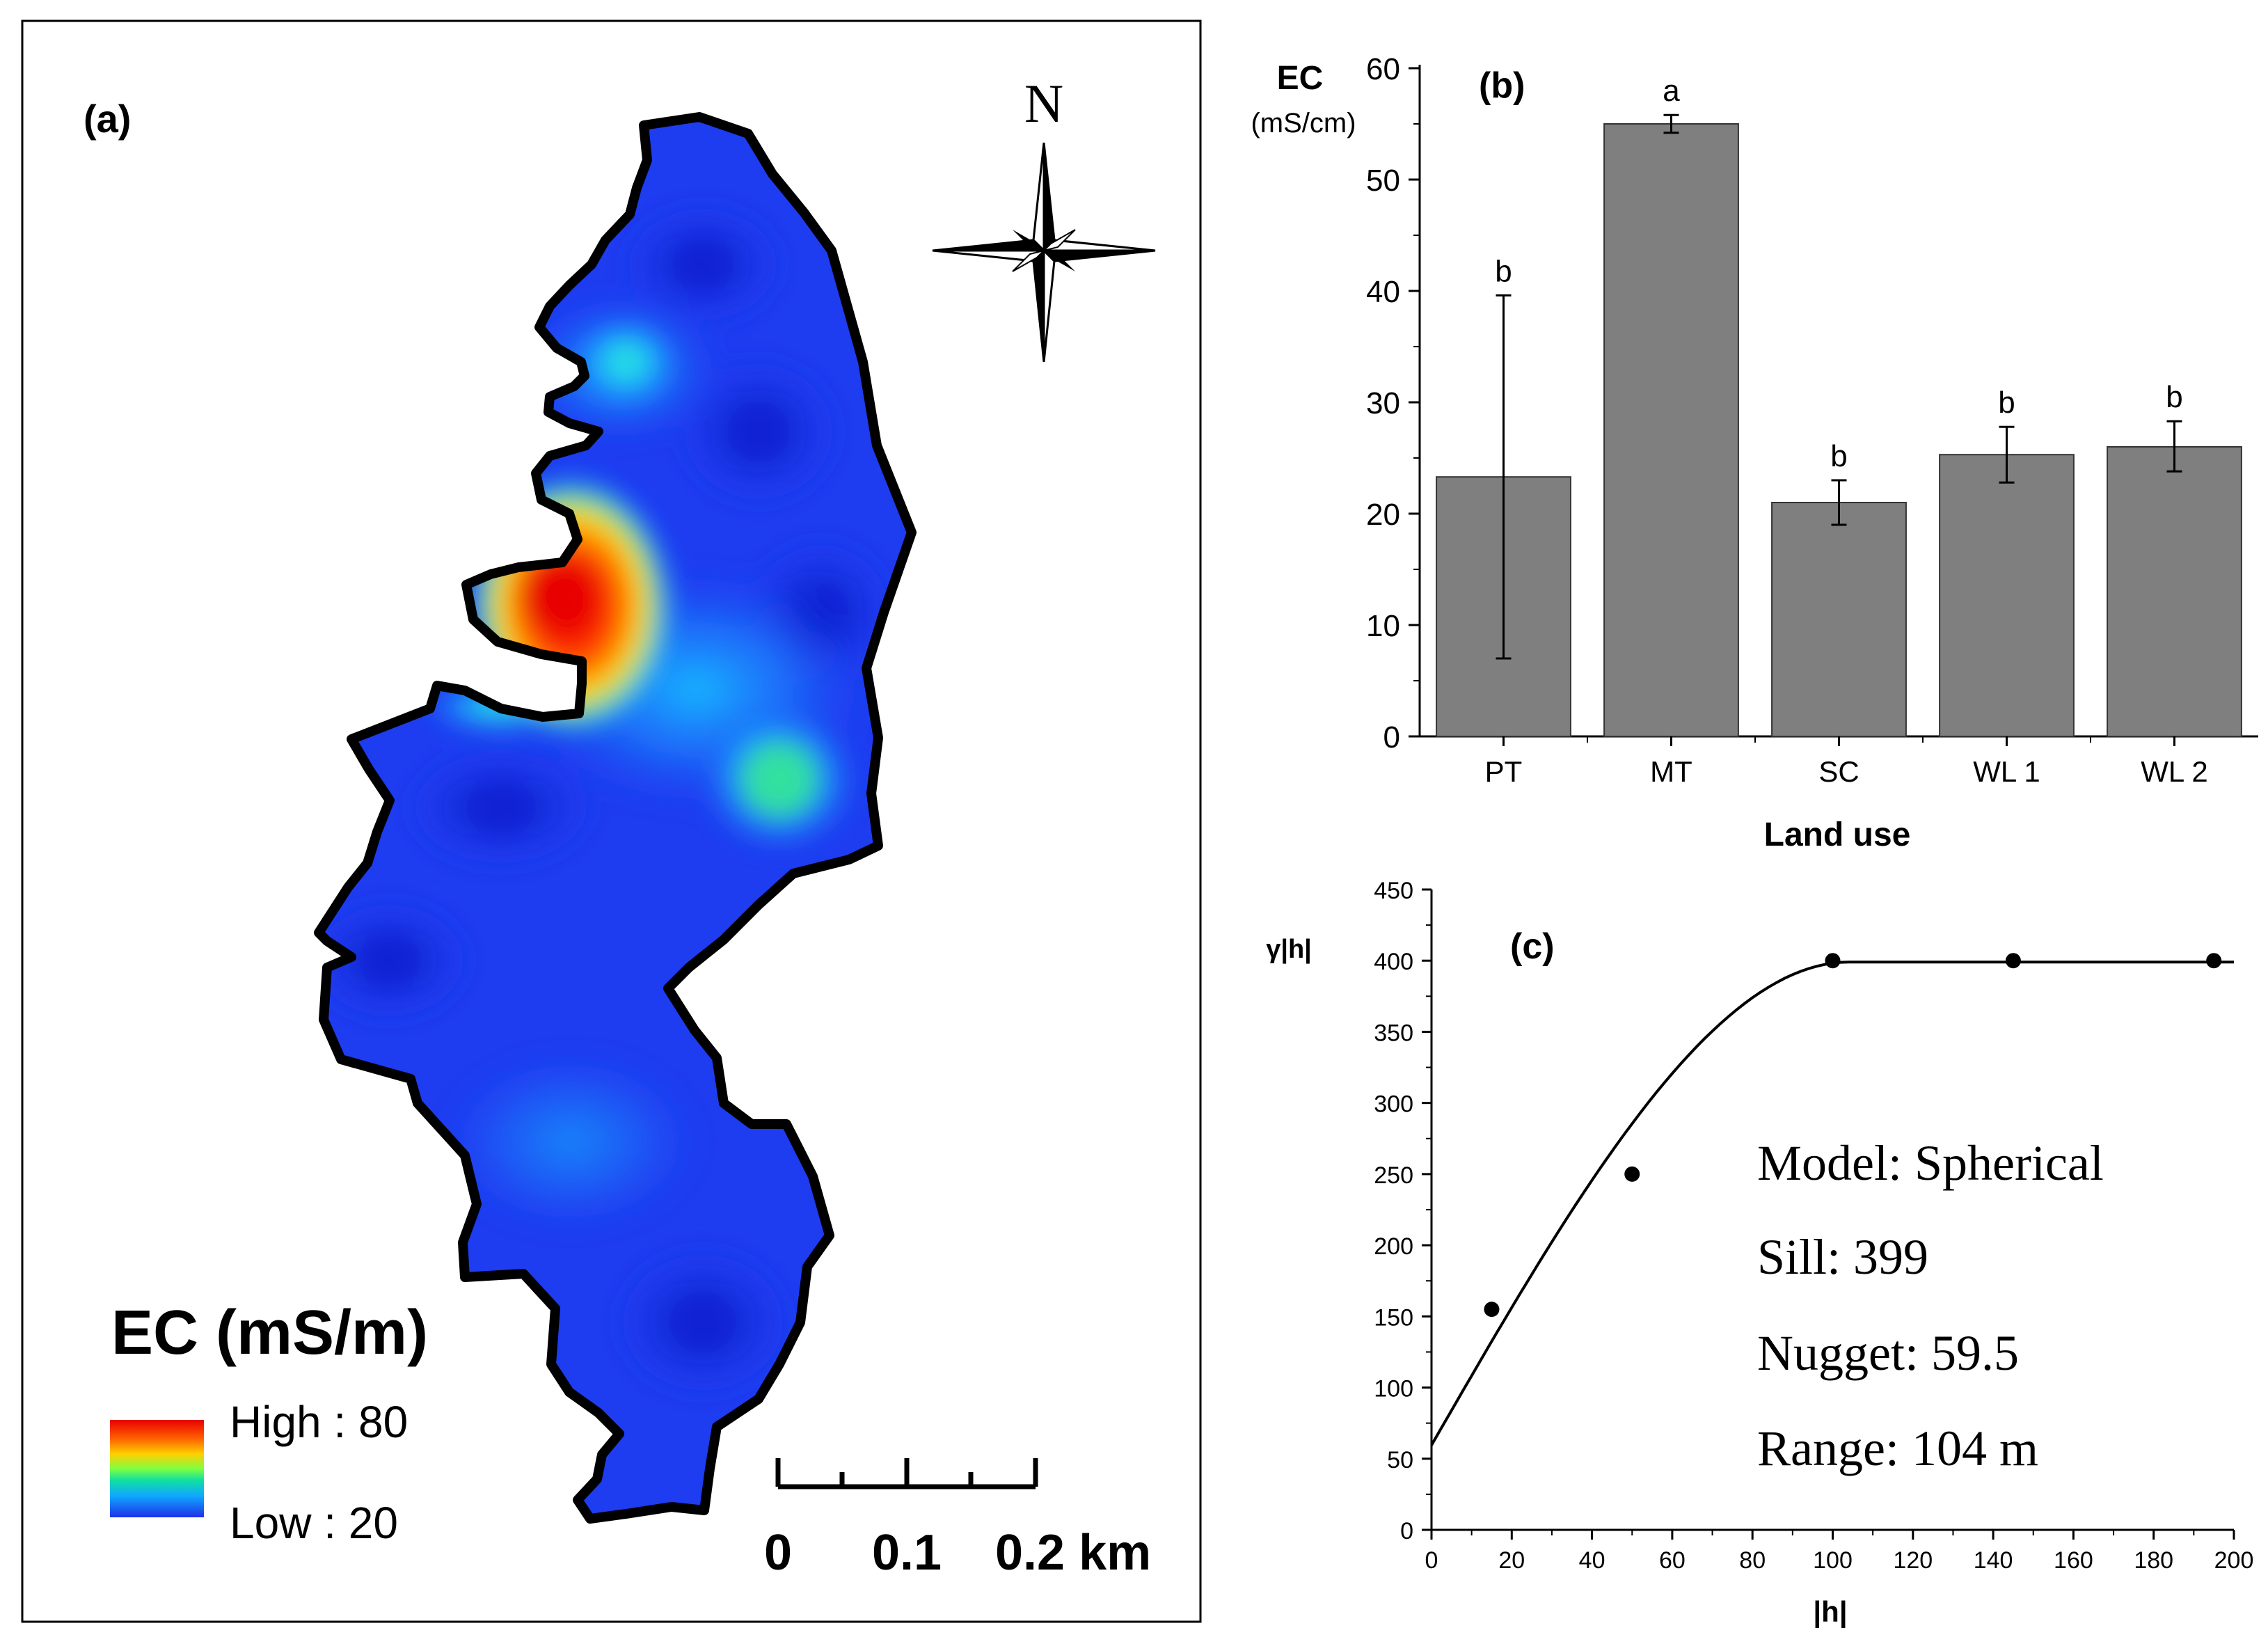  What do you see at coordinates (1913, 1560) in the screenshot?
I see `panel-c-xtick-label: 120` at bounding box center [1913, 1560].